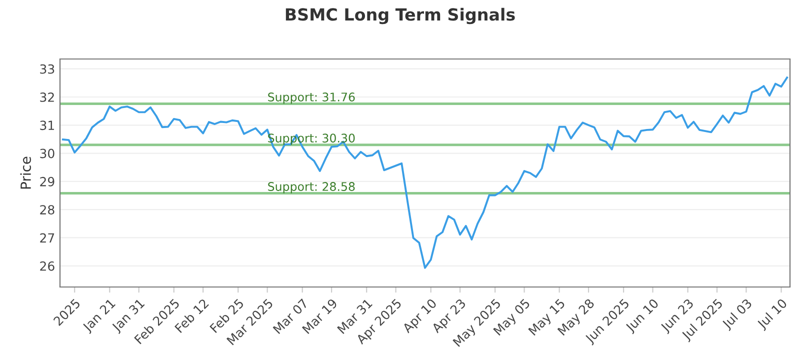 The image size is (800, 350). Describe the element at coordinates (47, 266) in the screenshot. I see `y-tick-label: 26` at that location.